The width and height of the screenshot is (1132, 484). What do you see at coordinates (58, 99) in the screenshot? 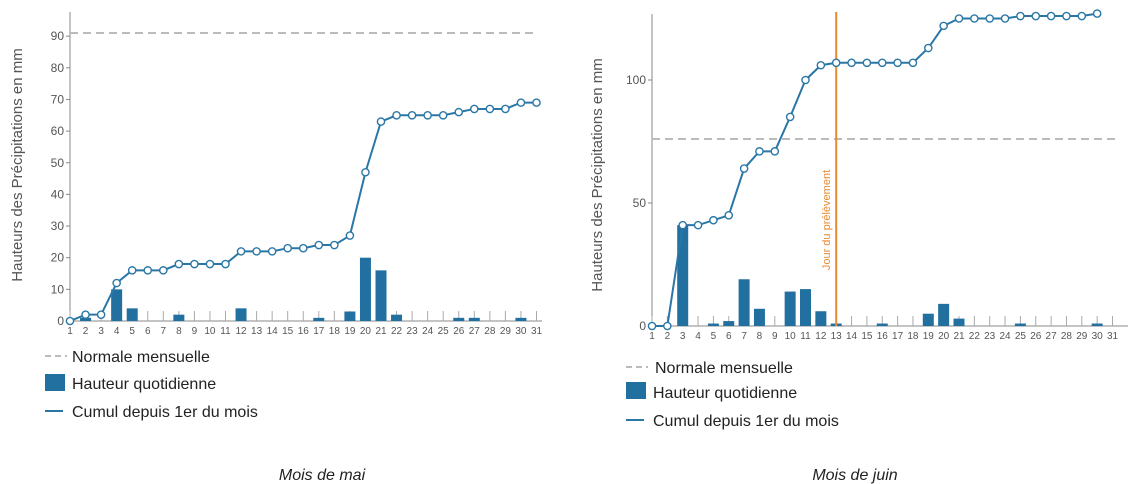
I see `y-tick-label: 70` at bounding box center [58, 99].